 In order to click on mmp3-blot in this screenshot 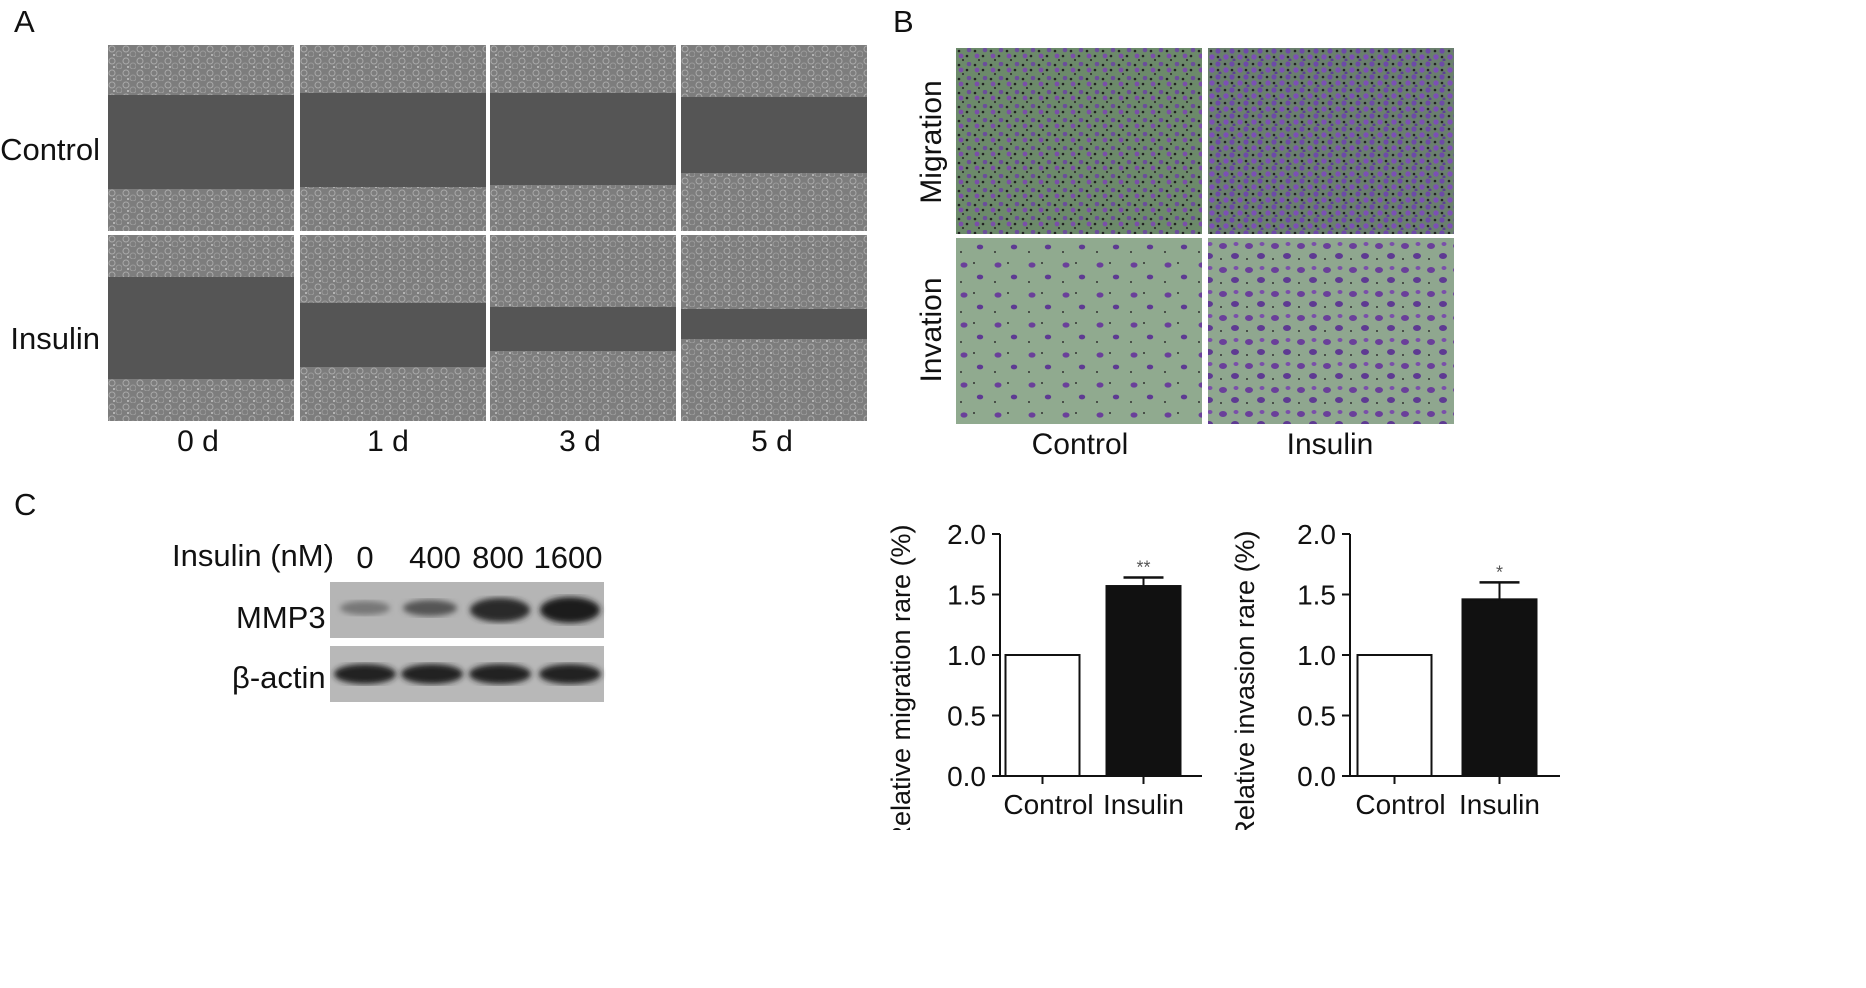, I will do `click(467, 610)`.